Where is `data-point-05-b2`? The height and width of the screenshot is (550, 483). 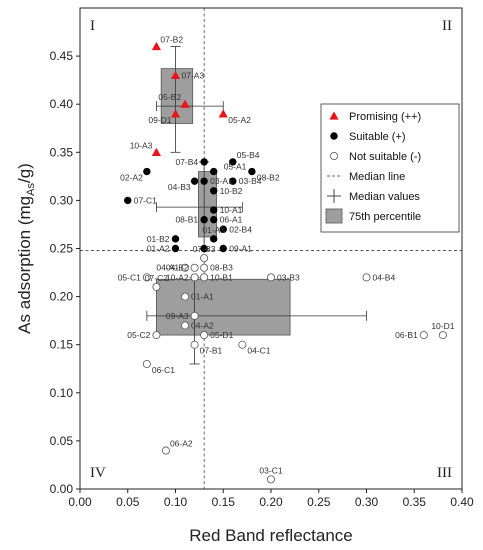 data-point-05-b2 is located at coordinates (185, 103).